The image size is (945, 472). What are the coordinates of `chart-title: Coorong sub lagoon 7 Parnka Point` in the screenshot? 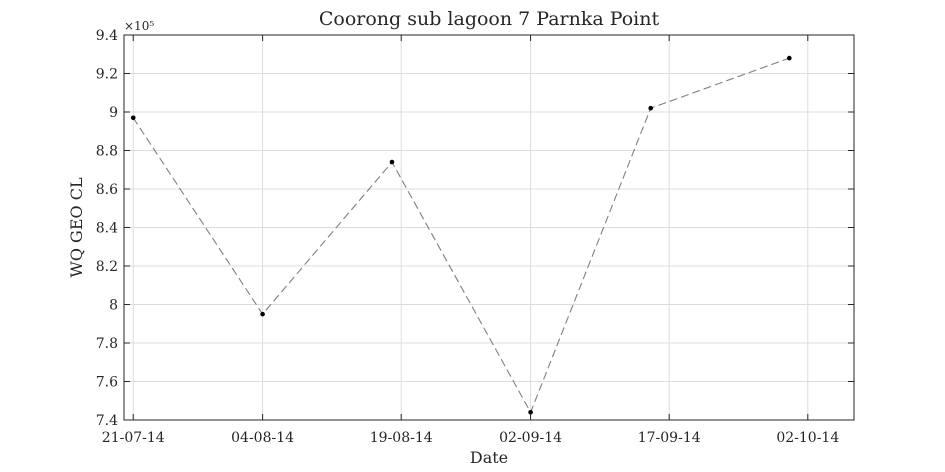 It's located at (489, 19).